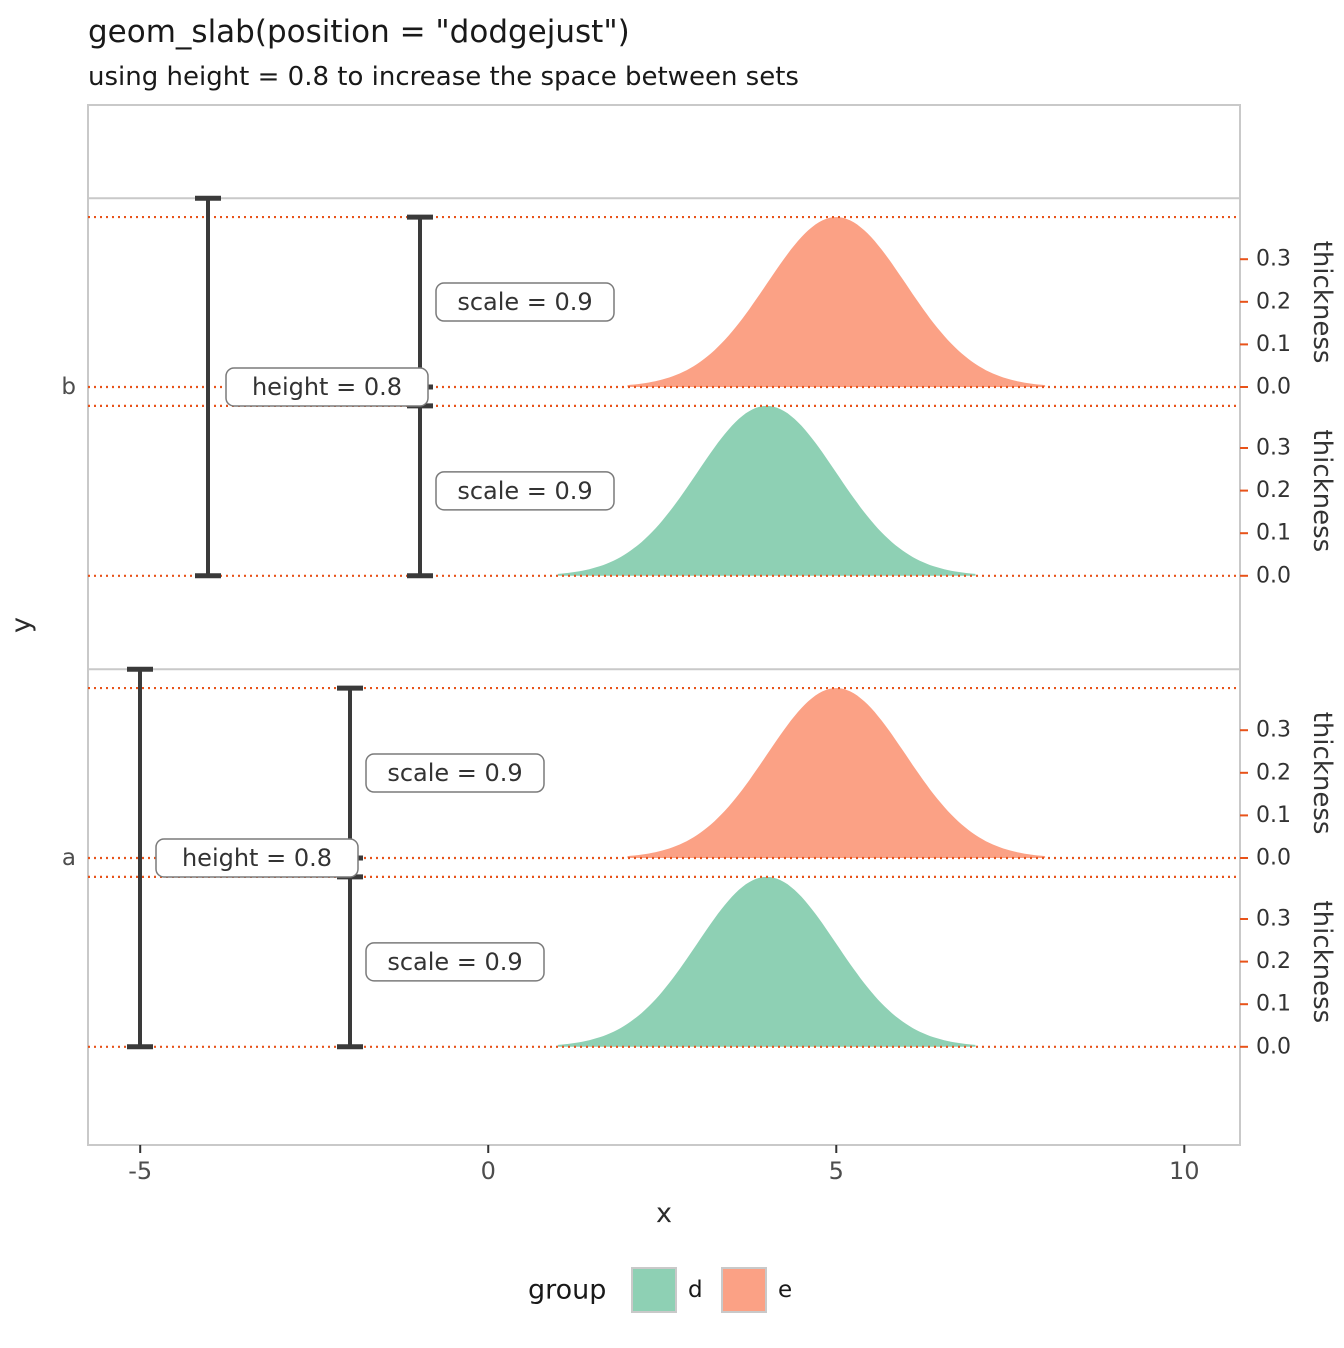 The image size is (1344, 1348). Describe the element at coordinates (68, 387) in the screenshot. I see `y-tick-label-b: b` at that location.